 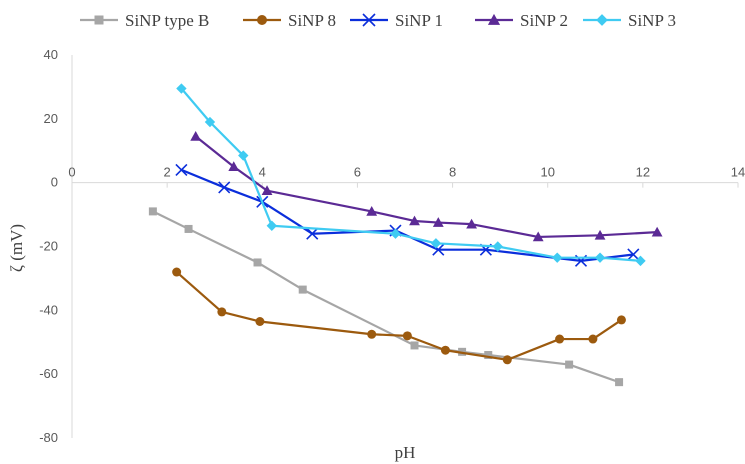 What do you see at coordinates (643, 172) in the screenshot?
I see `x-tick-label: 12` at bounding box center [643, 172].